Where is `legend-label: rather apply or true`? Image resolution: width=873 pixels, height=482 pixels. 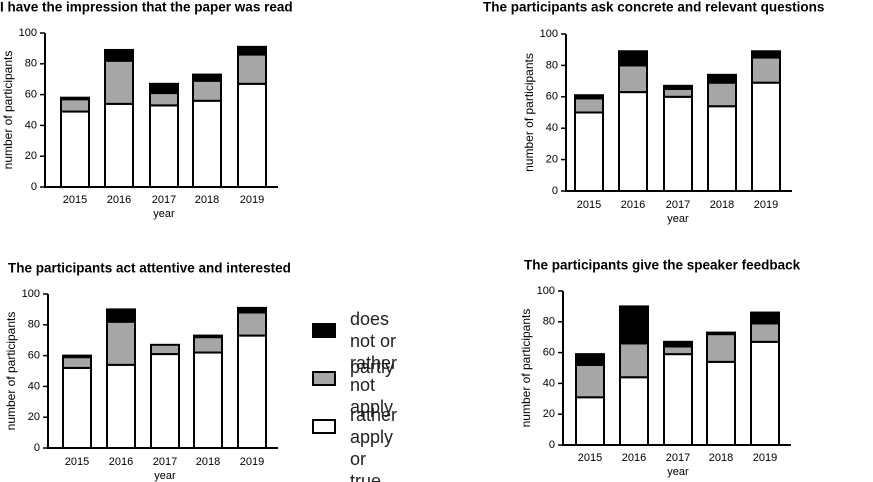 legend-label: rather apply or true is located at coordinates (374, 443).